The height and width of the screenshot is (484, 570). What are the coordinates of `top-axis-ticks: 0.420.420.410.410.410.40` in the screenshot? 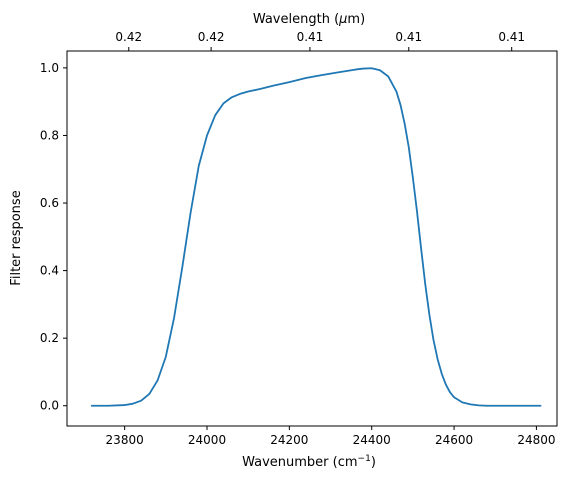 It's located at (320, 40).